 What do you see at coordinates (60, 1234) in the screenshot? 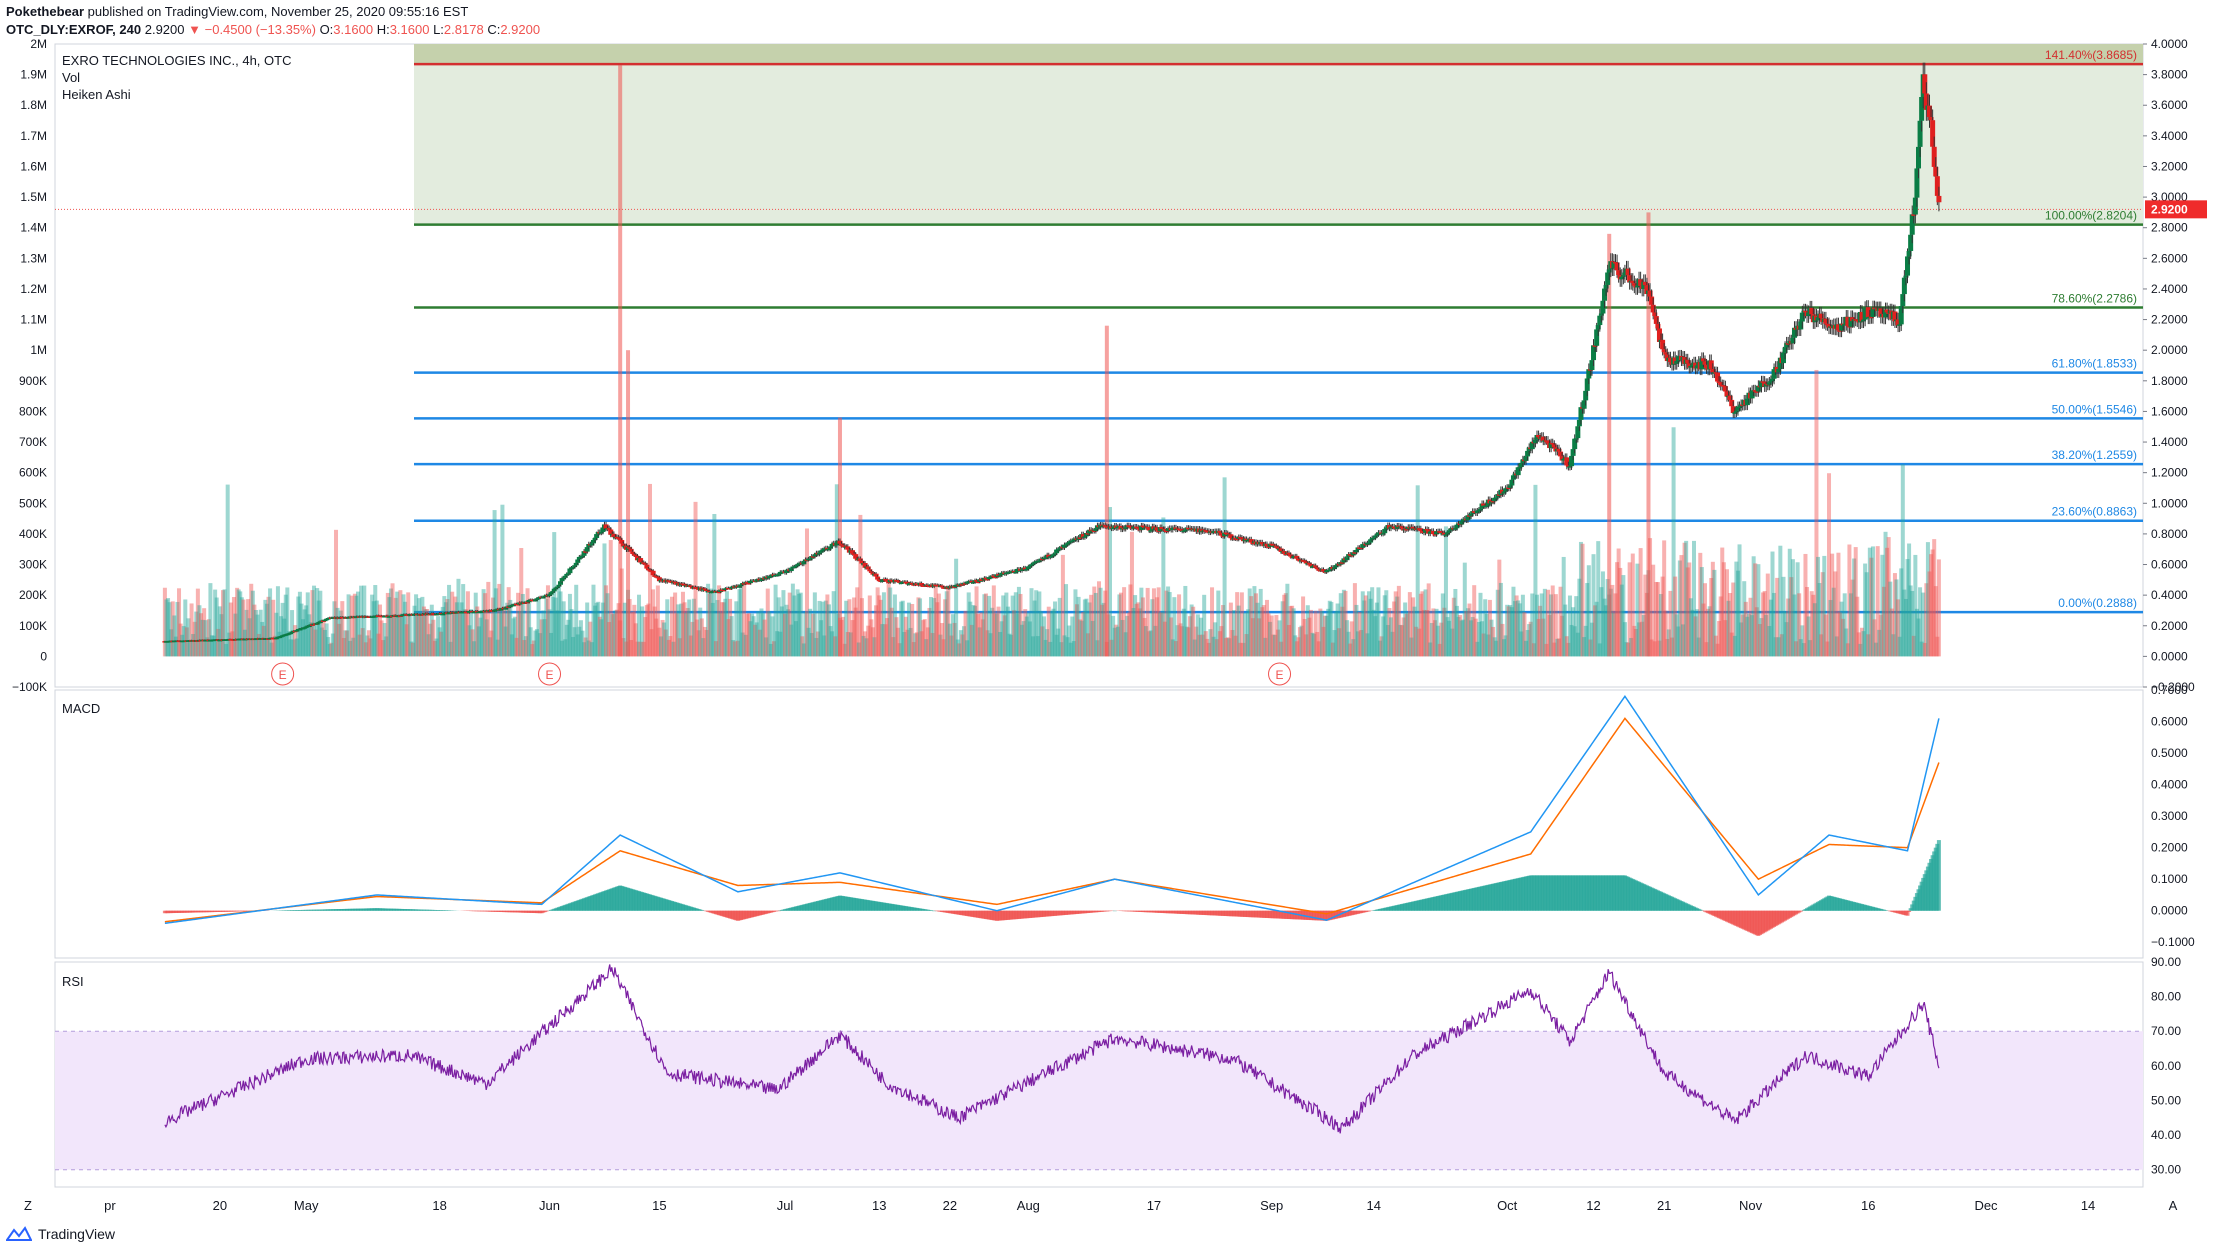
I see `footer-brand: TradingView` at bounding box center [60, 1234].